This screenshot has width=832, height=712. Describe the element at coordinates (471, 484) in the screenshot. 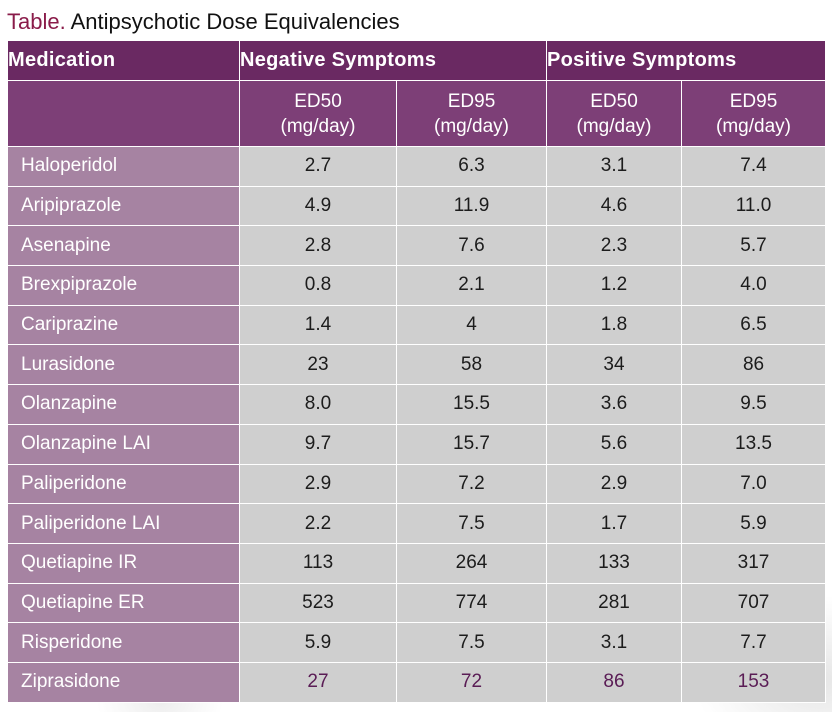

I see `dose-value-cell: 7.2` at that location.